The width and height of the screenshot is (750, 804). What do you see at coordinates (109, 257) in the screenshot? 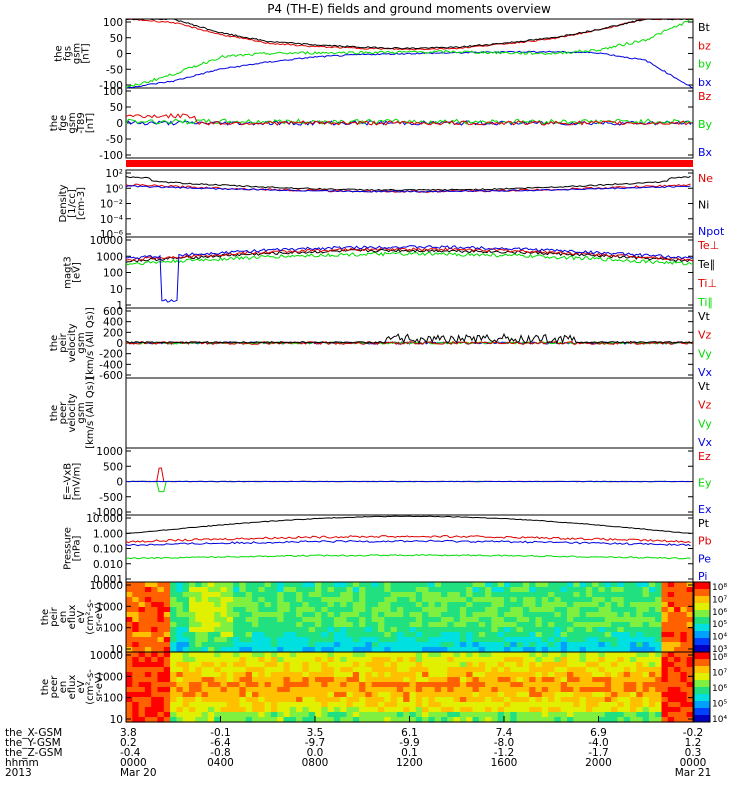
I see `y-tick-label: 1000` at bounding box center [109, 257].